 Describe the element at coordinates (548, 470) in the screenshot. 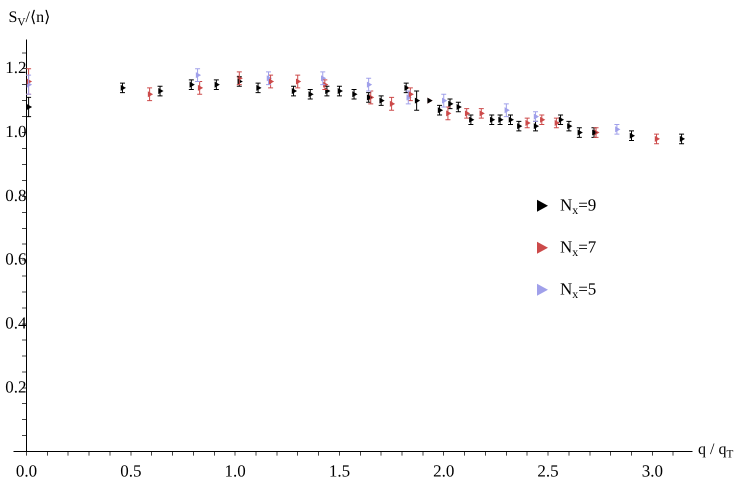

I see `x-tick-label: 2.5` at that location.